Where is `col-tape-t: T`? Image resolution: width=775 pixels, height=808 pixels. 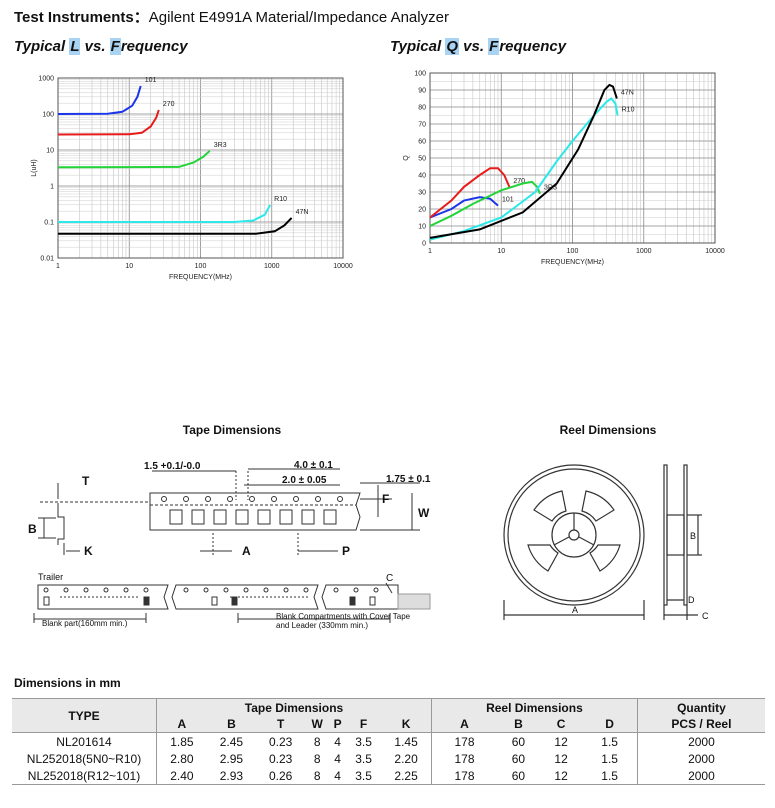 col-tape-t: T is located at coordinates (281, 724).